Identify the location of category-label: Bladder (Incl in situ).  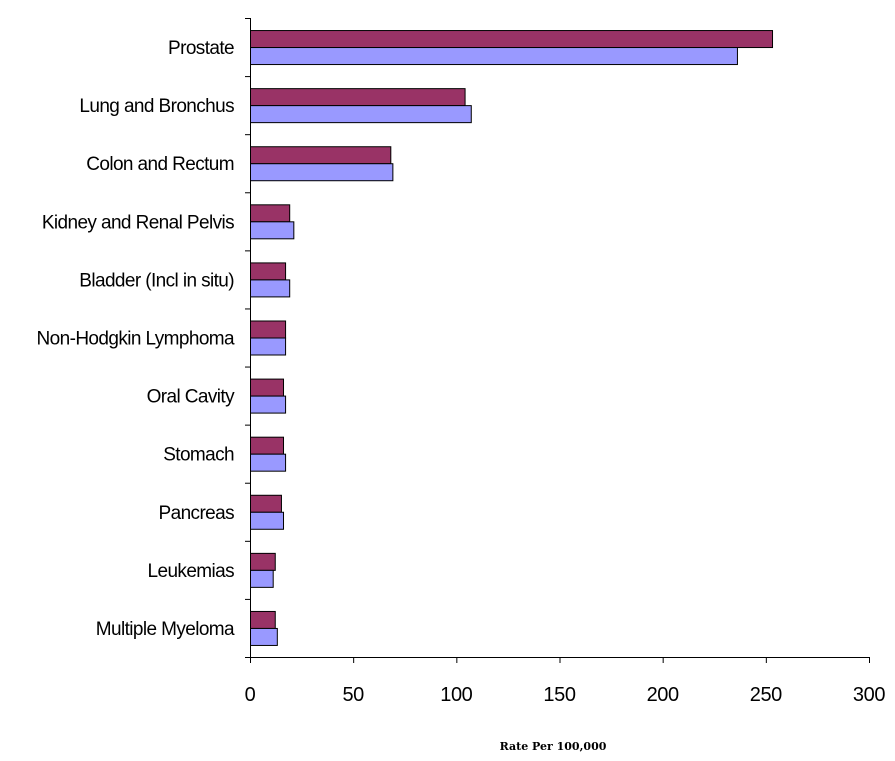
(156, 280).